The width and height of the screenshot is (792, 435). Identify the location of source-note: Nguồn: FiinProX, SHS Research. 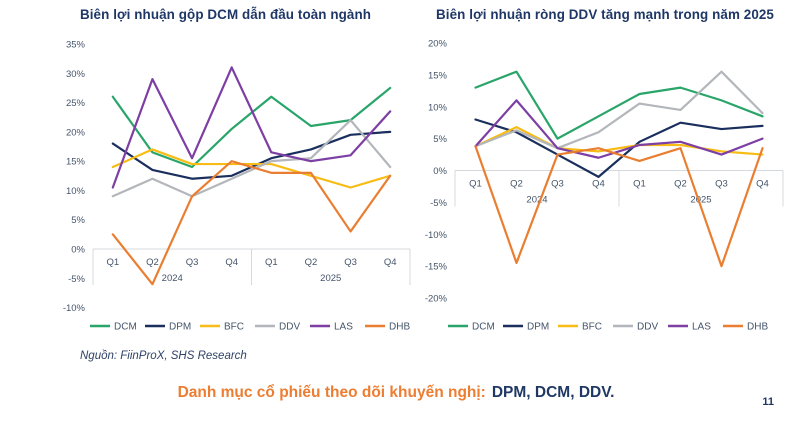
(163, 356).